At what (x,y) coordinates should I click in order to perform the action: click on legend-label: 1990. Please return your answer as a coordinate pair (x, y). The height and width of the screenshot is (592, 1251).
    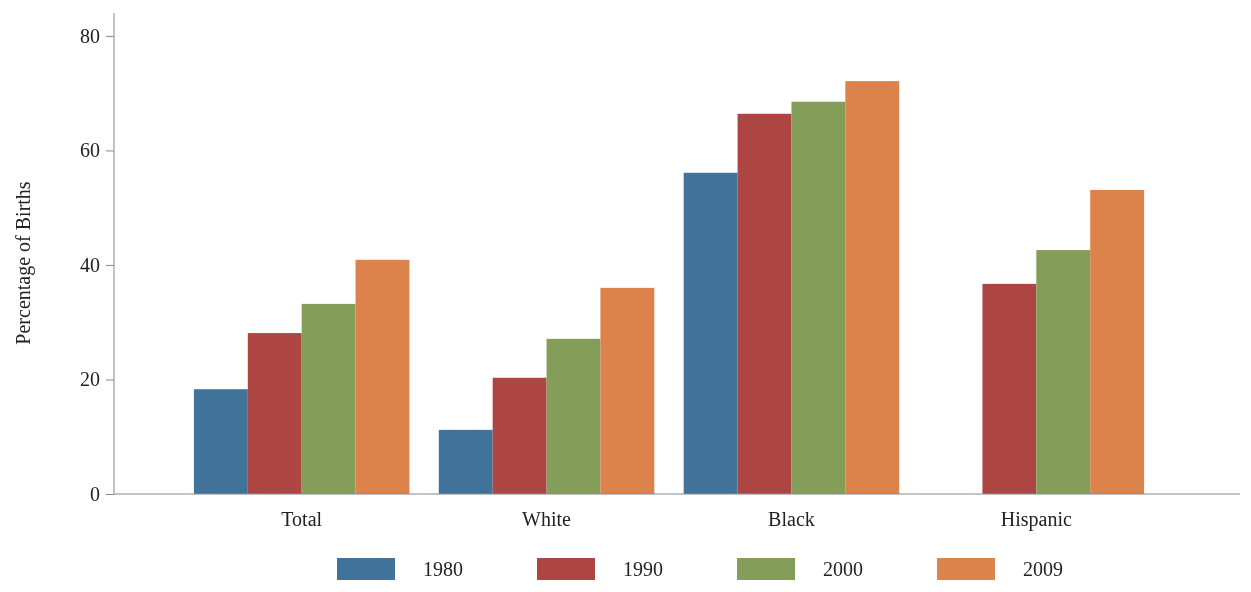
    Looking at the image, I should click on (643, 569).